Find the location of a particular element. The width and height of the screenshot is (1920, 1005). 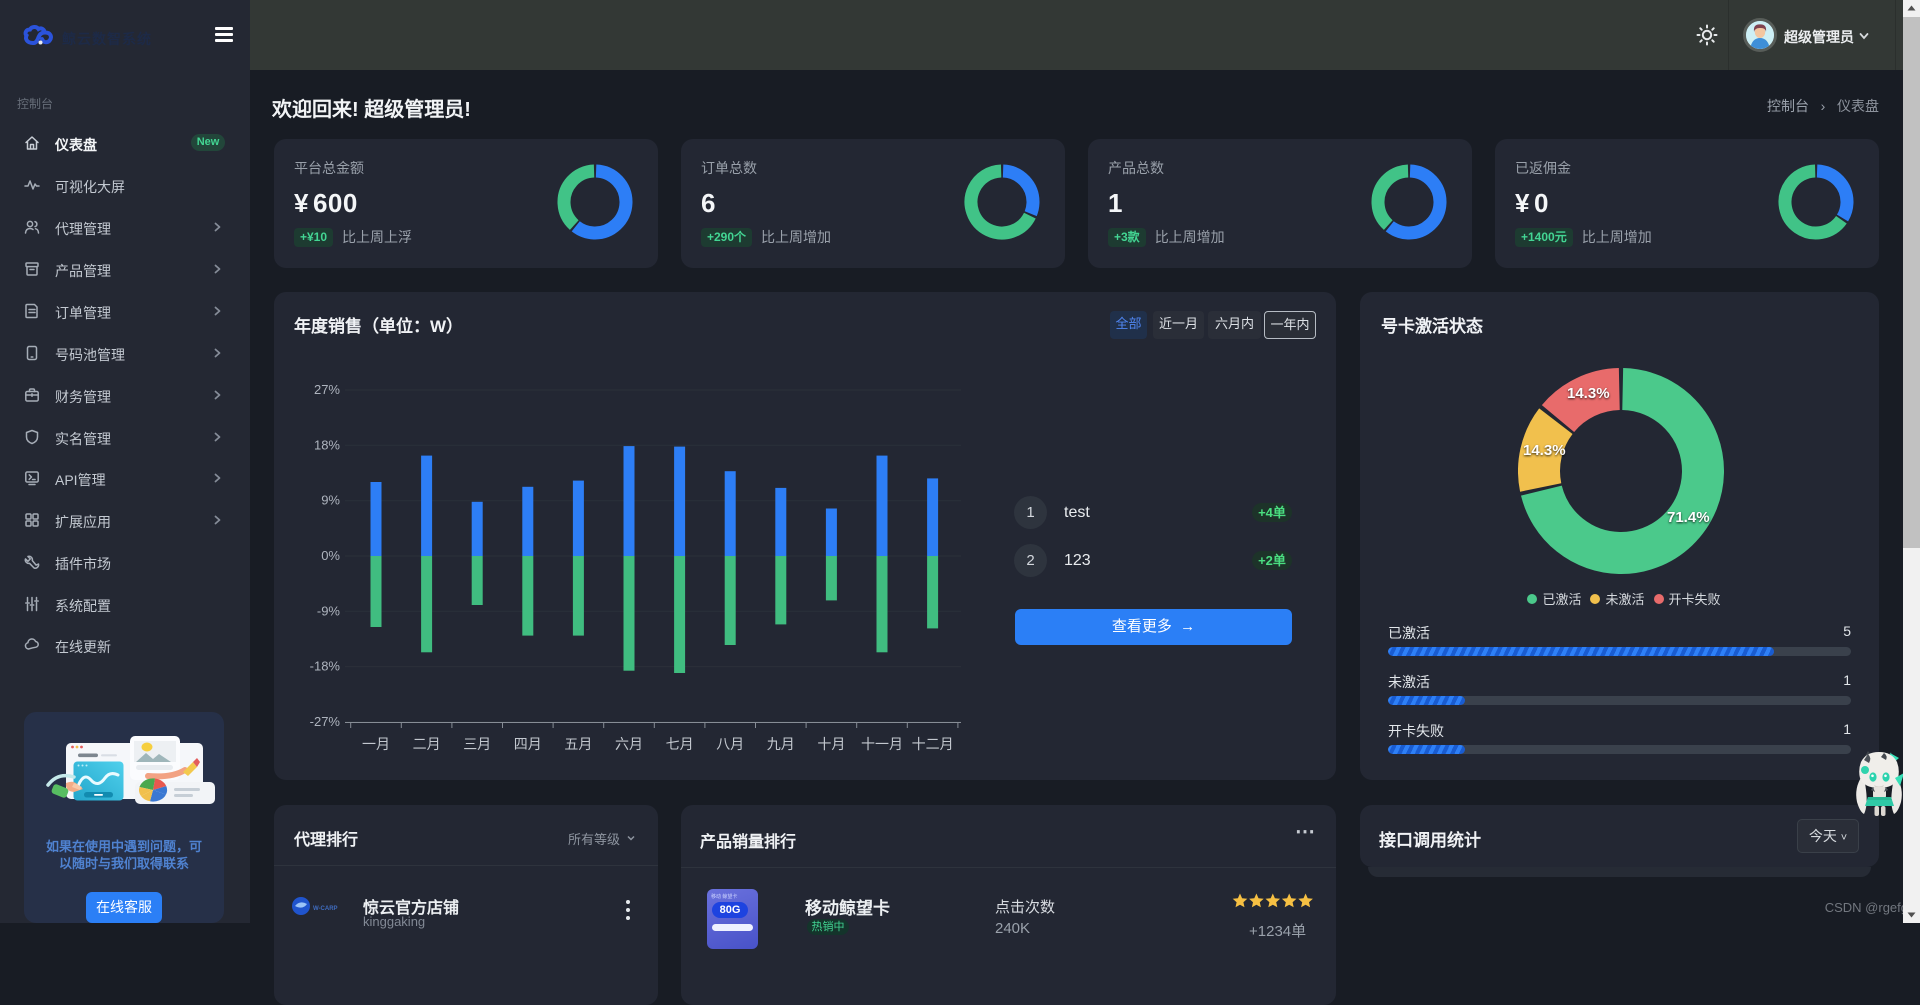

svg-text: -27% is located at coordinates (325, 721).